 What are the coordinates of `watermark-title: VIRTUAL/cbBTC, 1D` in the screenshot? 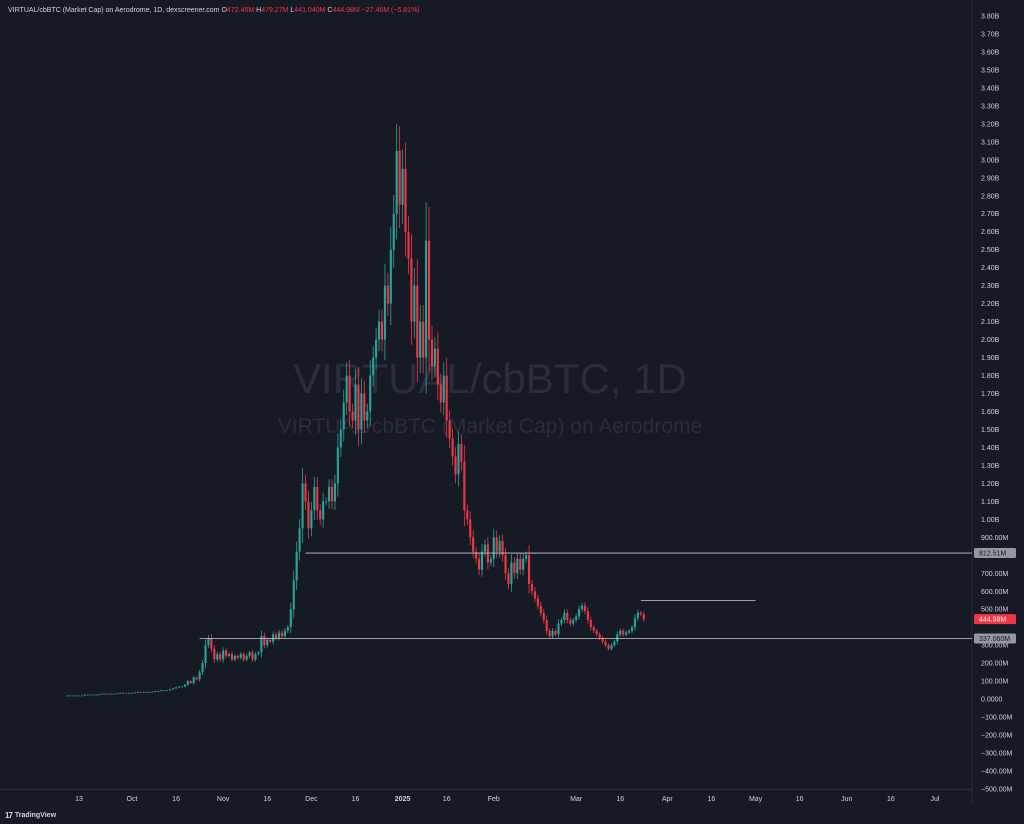 It's located at (490, 378).